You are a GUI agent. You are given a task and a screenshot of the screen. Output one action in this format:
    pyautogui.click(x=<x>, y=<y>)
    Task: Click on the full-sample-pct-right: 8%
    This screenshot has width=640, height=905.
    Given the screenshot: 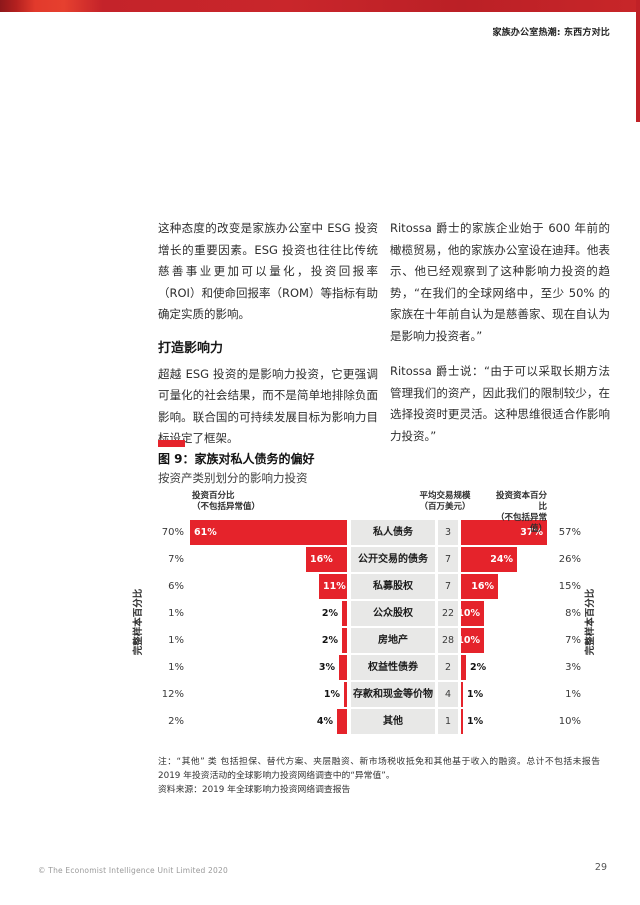 What is the action you would take?
    pyautogui.click(x=573, y=613)
    